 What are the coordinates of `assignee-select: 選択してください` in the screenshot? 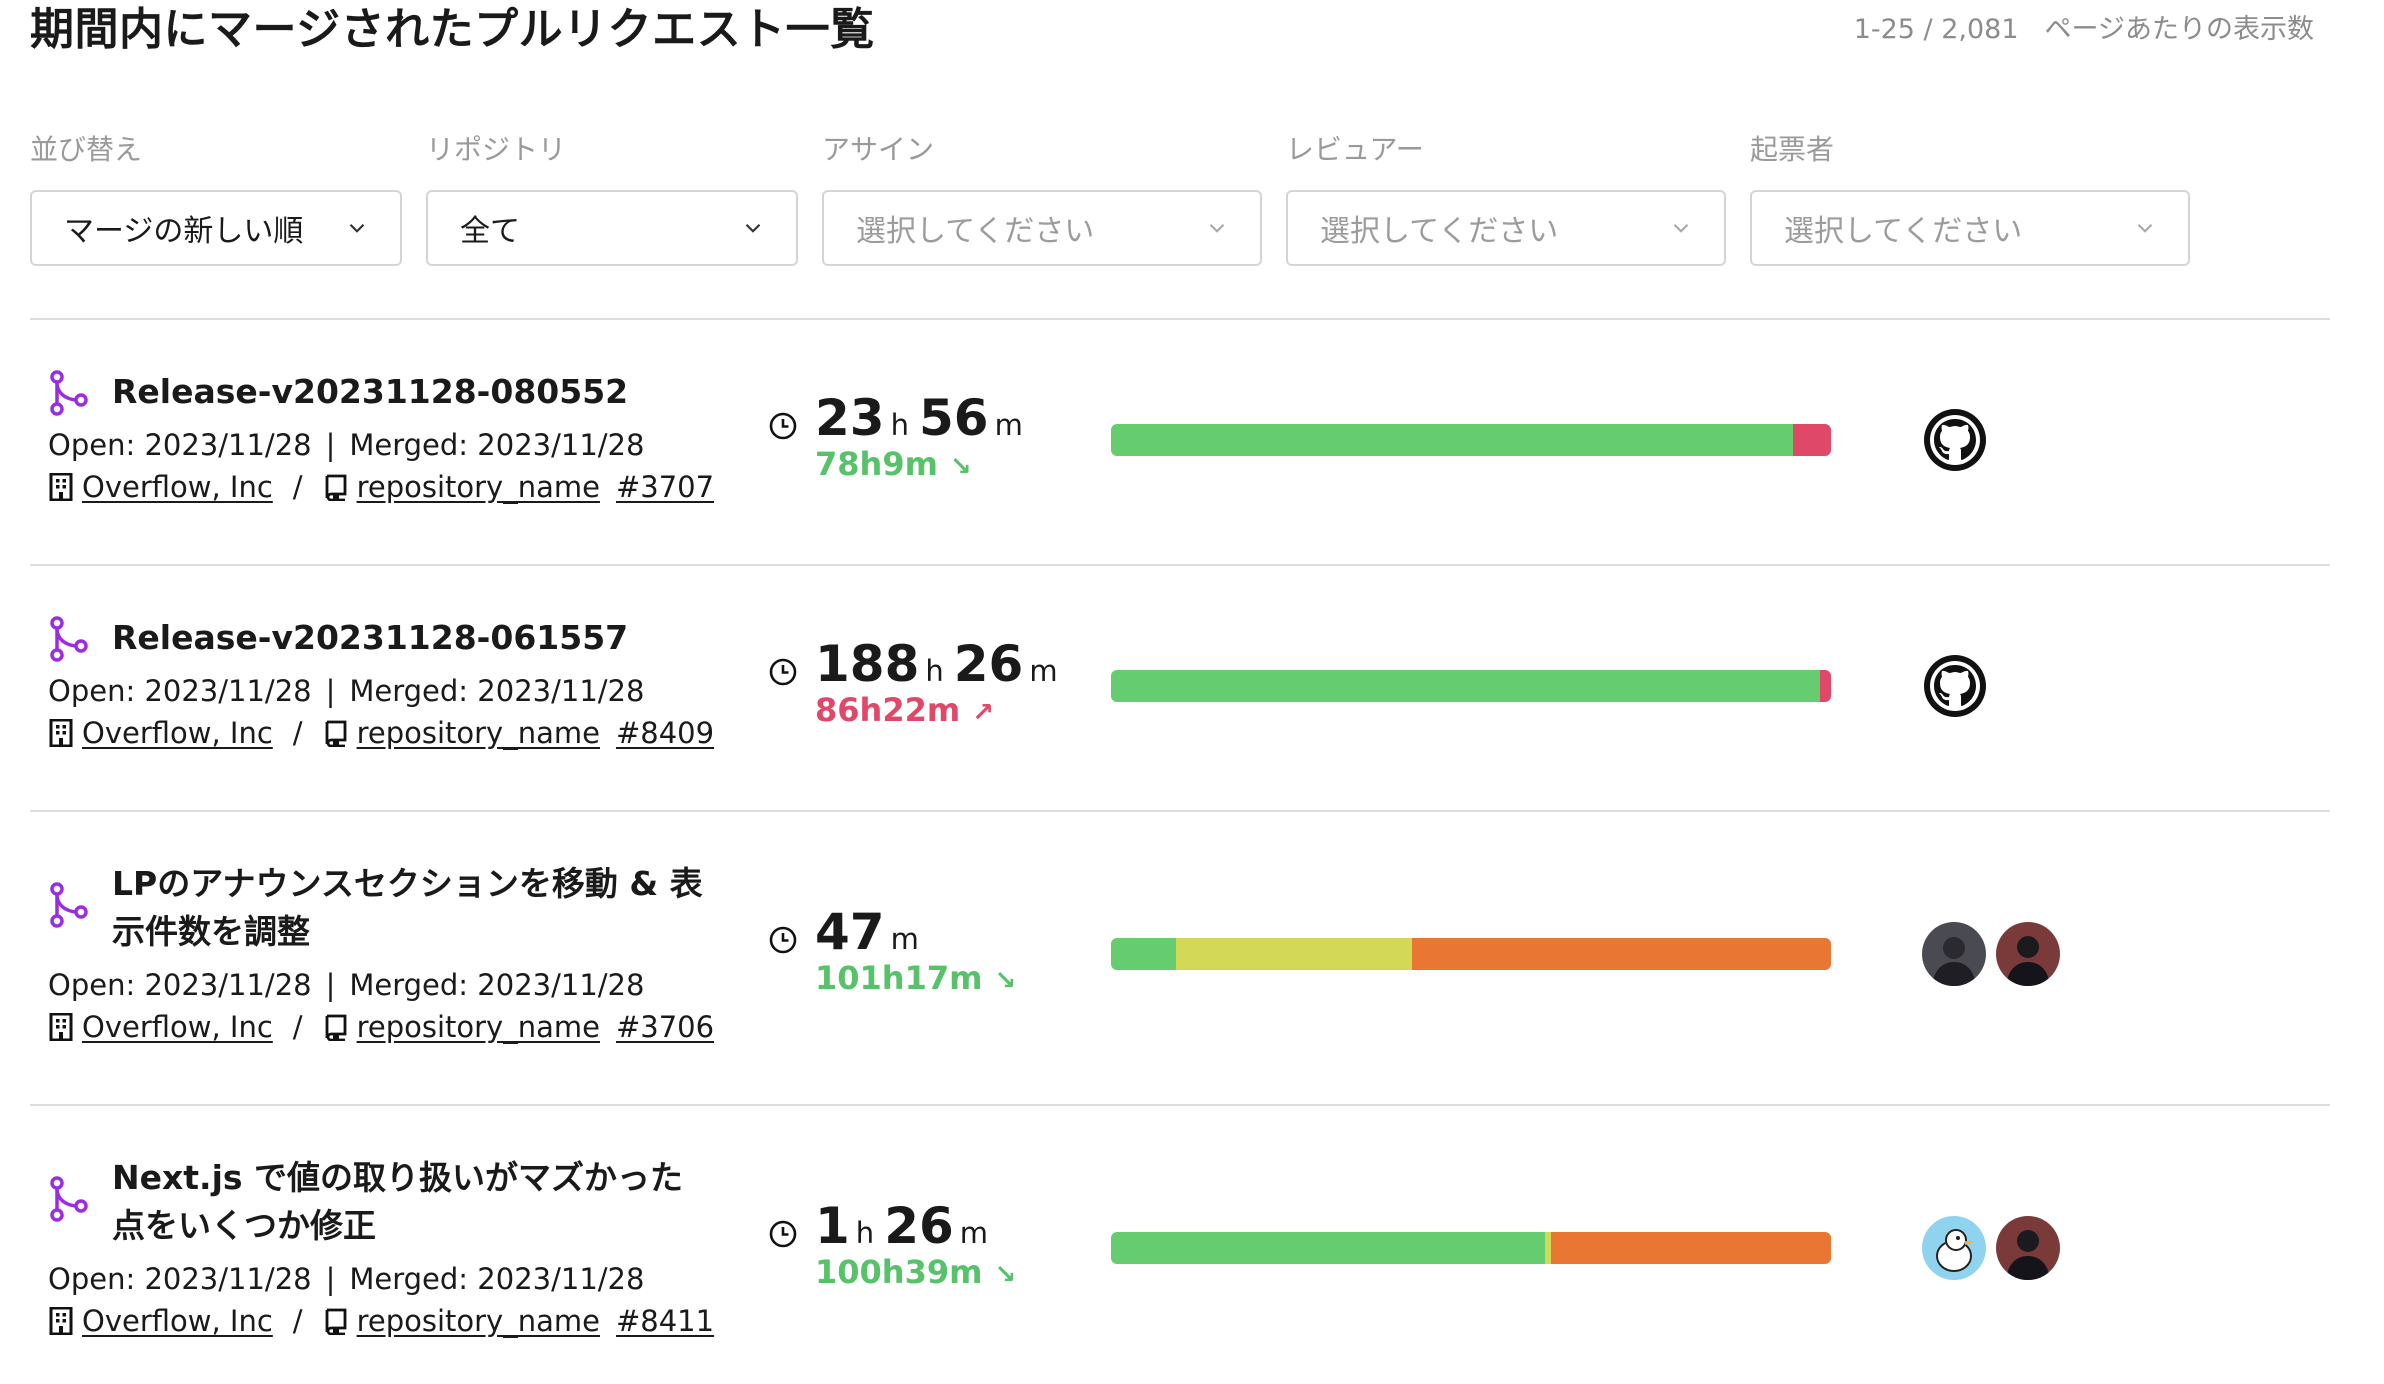 It's located at (1042, 228).